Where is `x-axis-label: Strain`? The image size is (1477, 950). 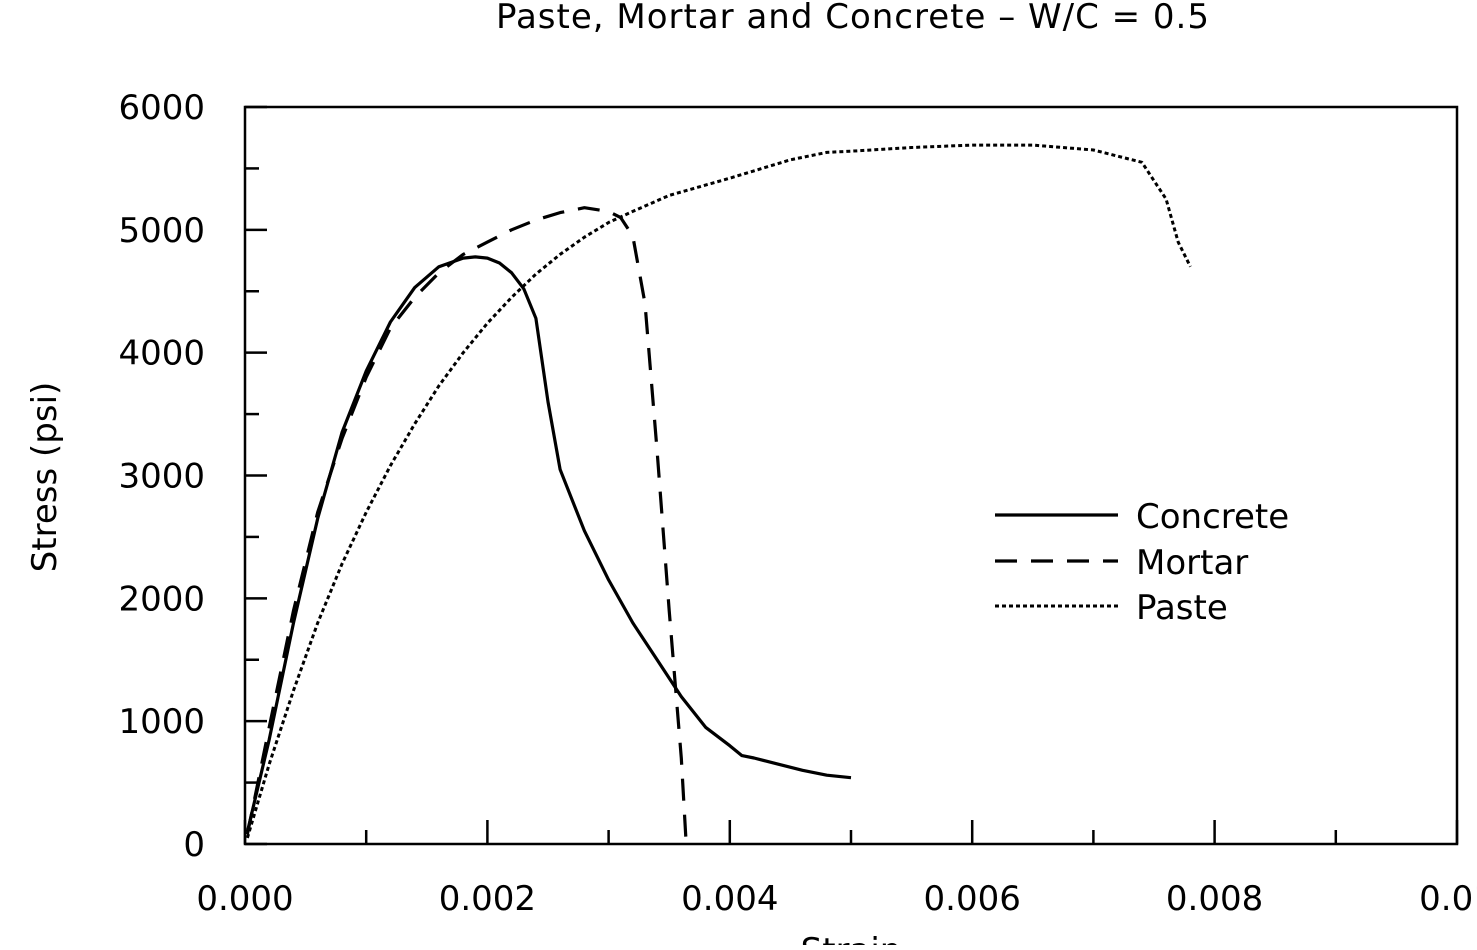 x-axis-label: Strain is located at coordinates (851, 938).